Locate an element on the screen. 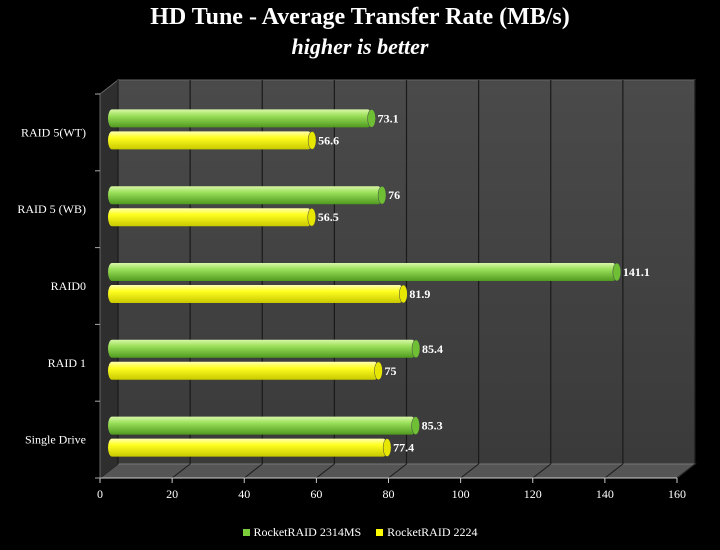 Image resolution: width=720 pixels, height=550 pixels. data-label: 73.1 is located at coordinates (388, 118).